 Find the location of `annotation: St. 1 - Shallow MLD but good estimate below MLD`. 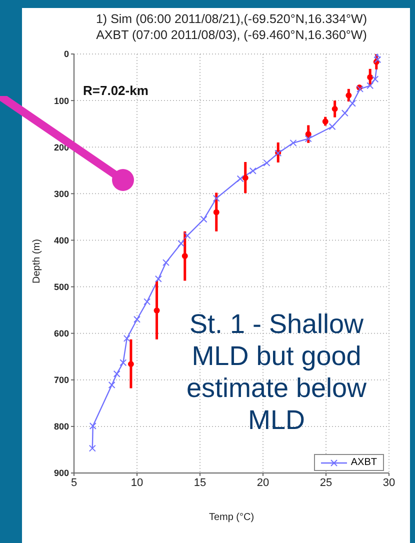

annotation: St. 1 - Shallow MLD but good estimate below MLD is located at coordinates (276, 372).